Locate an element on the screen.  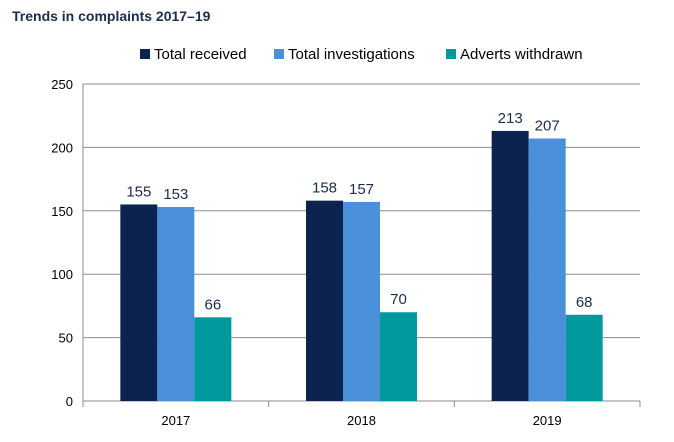
y-tick-label: 0 is located at coordinates (69, 401).